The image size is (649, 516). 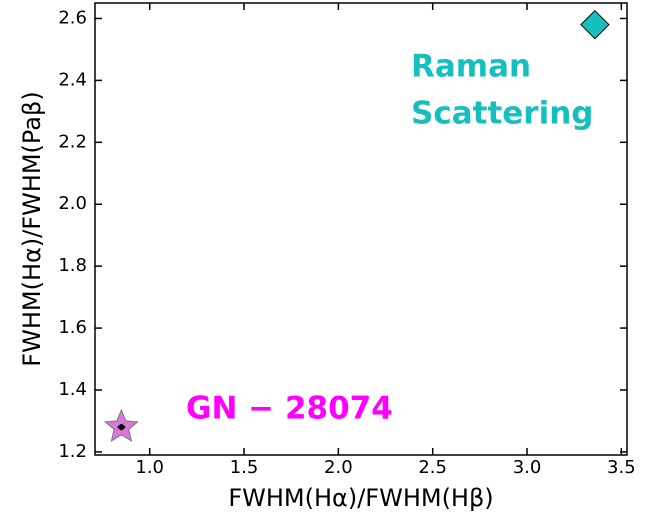 I want to click on x-tick-label: 2.5, so click(x=432, y=467).